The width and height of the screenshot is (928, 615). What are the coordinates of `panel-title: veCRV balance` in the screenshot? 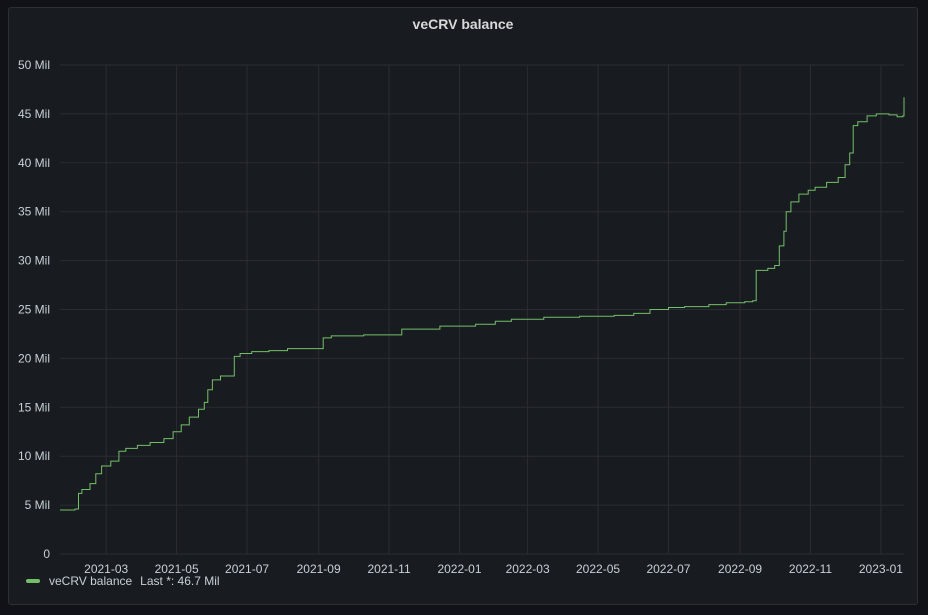 It's located at (463, 24).